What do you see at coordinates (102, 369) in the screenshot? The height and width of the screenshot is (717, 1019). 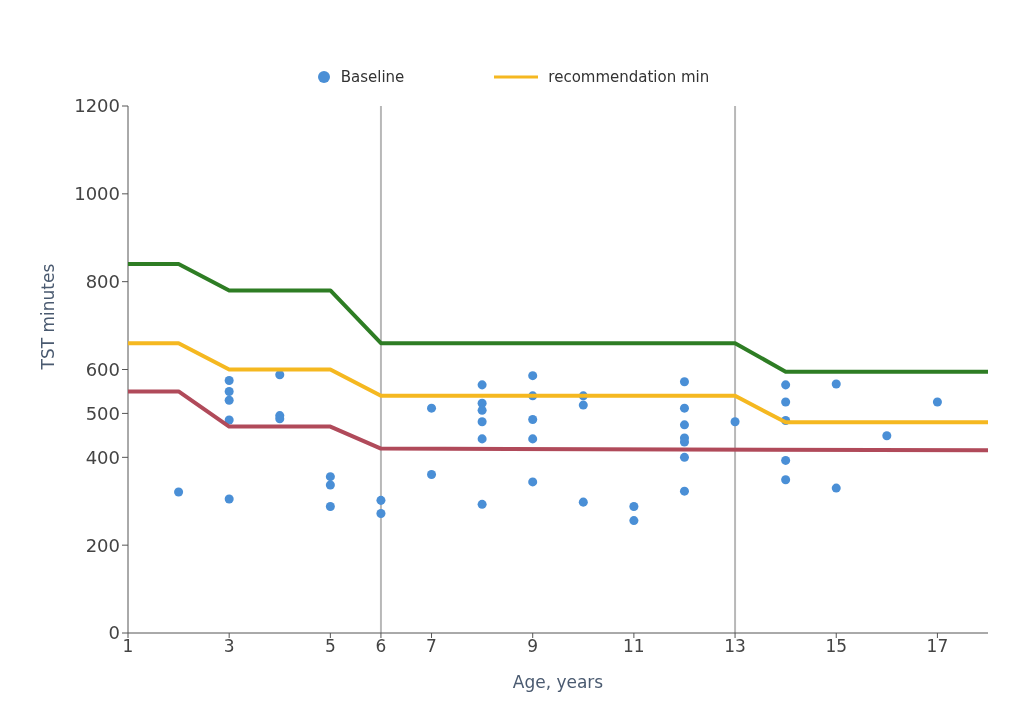 I see `y-tick-label: 600` at bounding box center [102, 369].